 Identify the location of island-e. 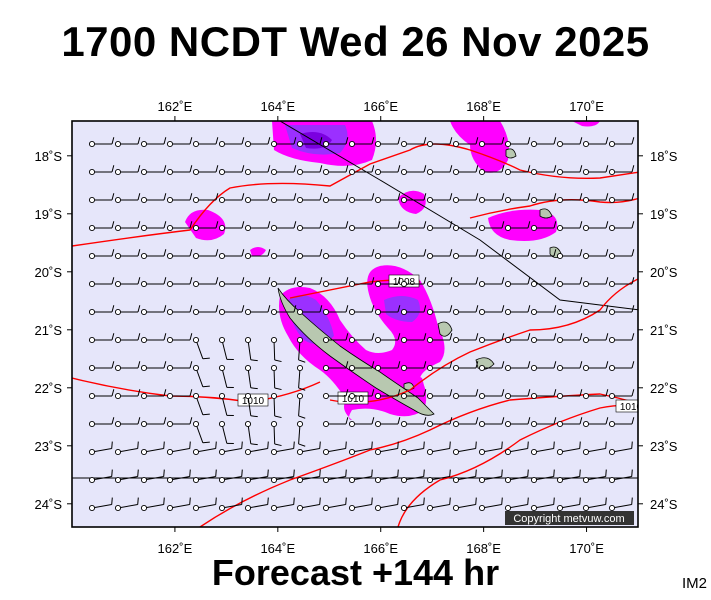
(546, 213).